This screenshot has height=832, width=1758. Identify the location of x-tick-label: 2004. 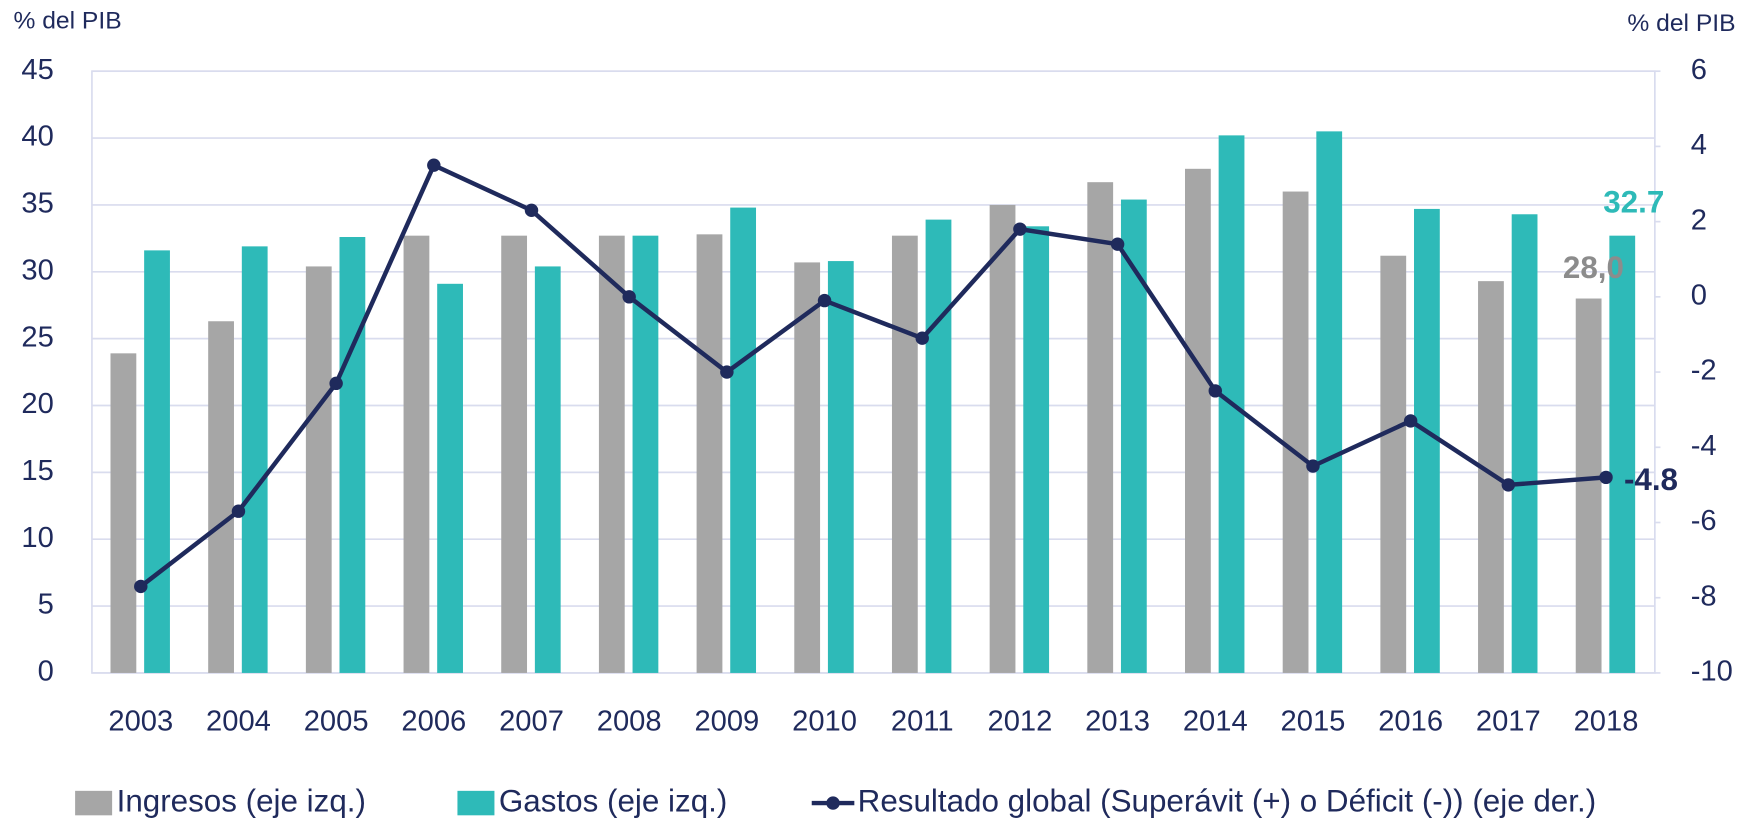
(238, 722).